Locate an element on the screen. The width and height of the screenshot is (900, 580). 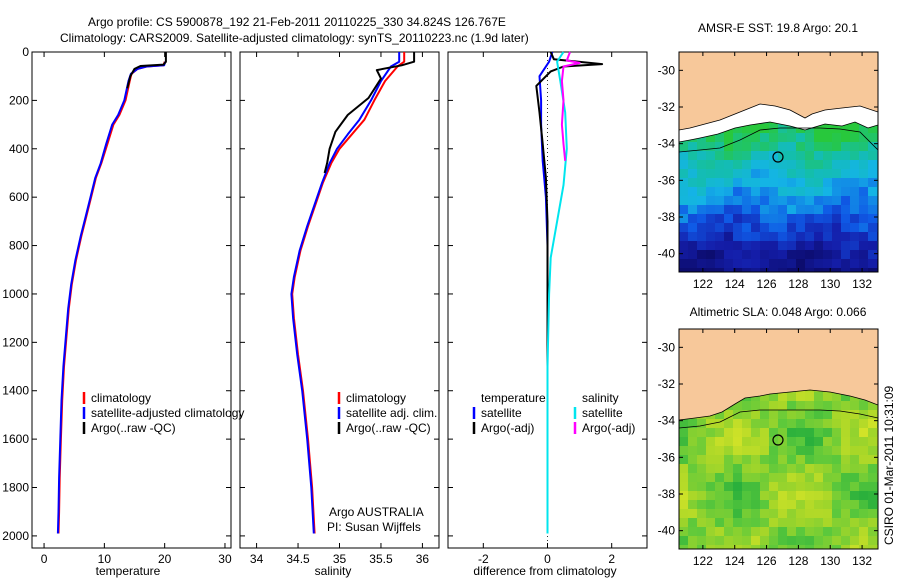
x-tick-label: 30 is located at coordinates (225, 559).